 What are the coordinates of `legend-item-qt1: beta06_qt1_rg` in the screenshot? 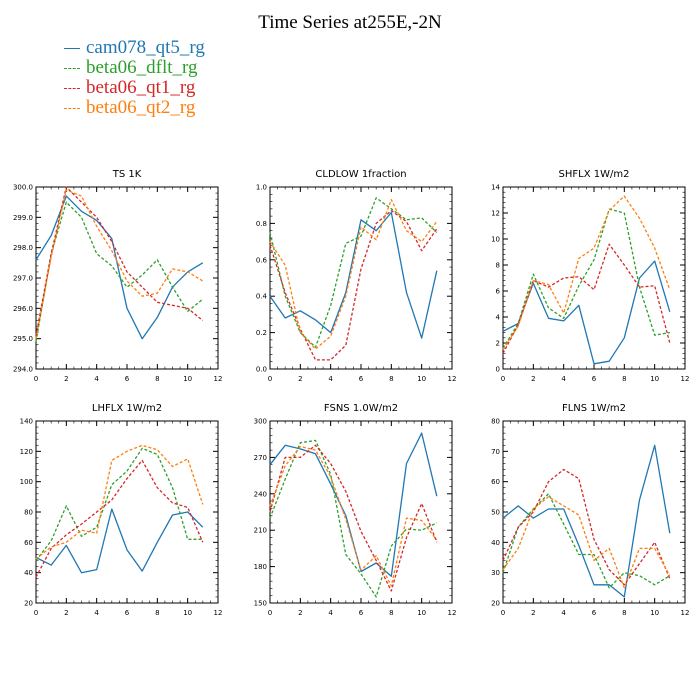 It's located at (134, 87).